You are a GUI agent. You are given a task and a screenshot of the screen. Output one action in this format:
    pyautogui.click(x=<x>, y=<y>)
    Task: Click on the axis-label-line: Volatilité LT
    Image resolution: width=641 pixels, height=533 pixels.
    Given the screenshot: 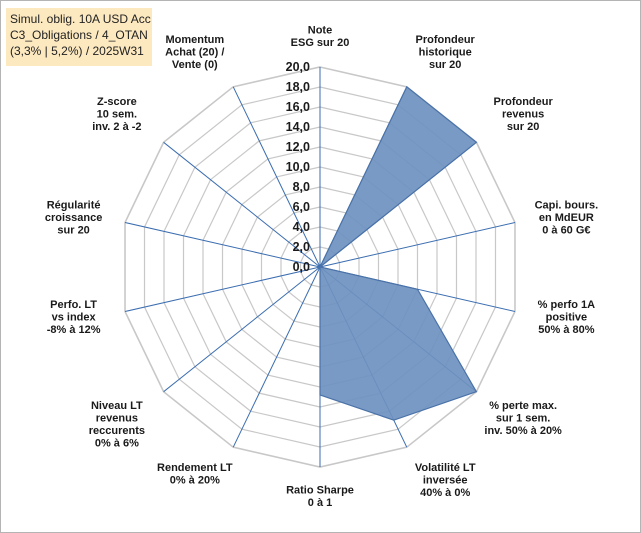 What is the action you would take?
    pyautogui.click(x=445, y=468)
    